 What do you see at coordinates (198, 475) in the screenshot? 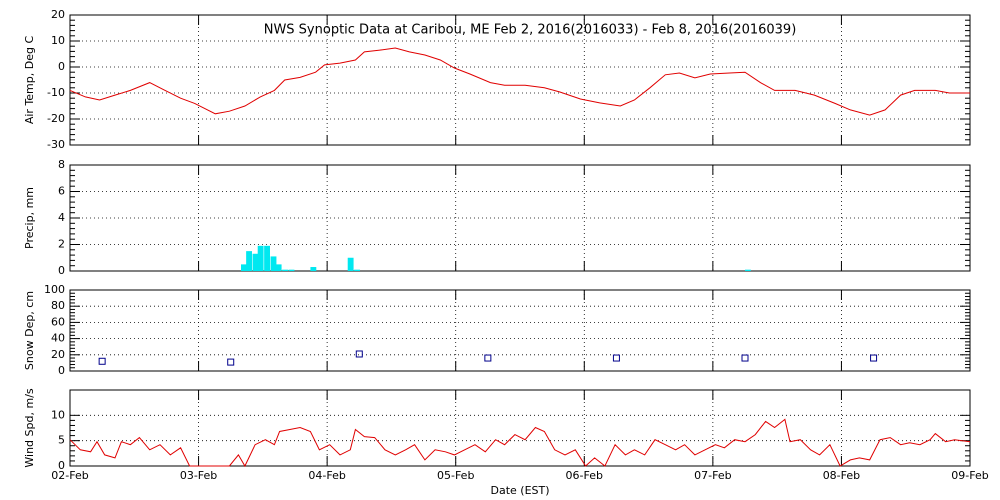
I see `x-tick-label: 03-Feb` at bounding box center [198, 475].